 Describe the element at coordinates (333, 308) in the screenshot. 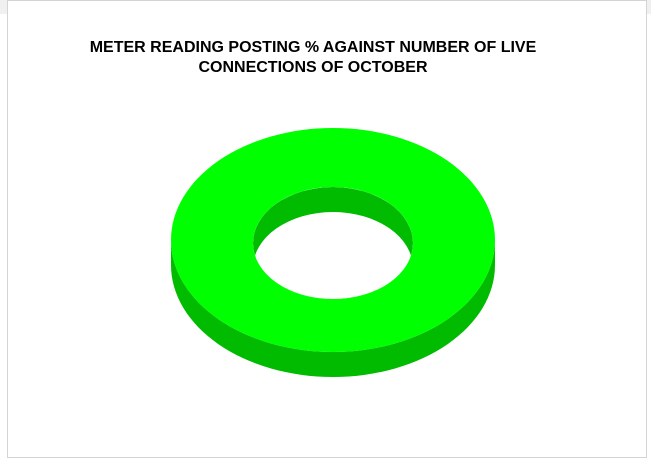

I see `donut-outer-side` at that location.